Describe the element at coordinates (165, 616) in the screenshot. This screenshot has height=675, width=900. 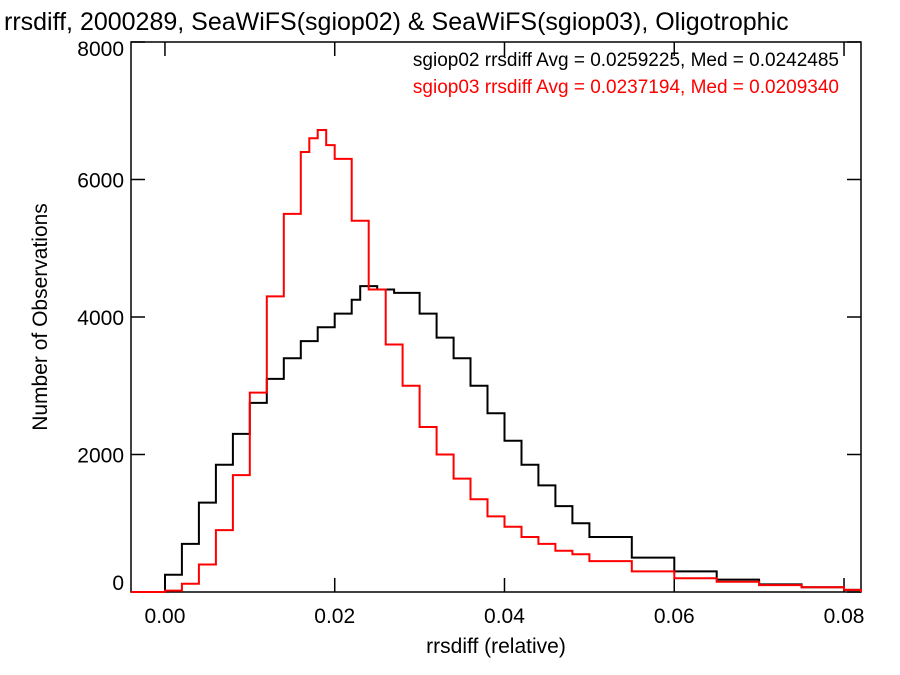
I see `x-tick-label: 0.00` at that location.